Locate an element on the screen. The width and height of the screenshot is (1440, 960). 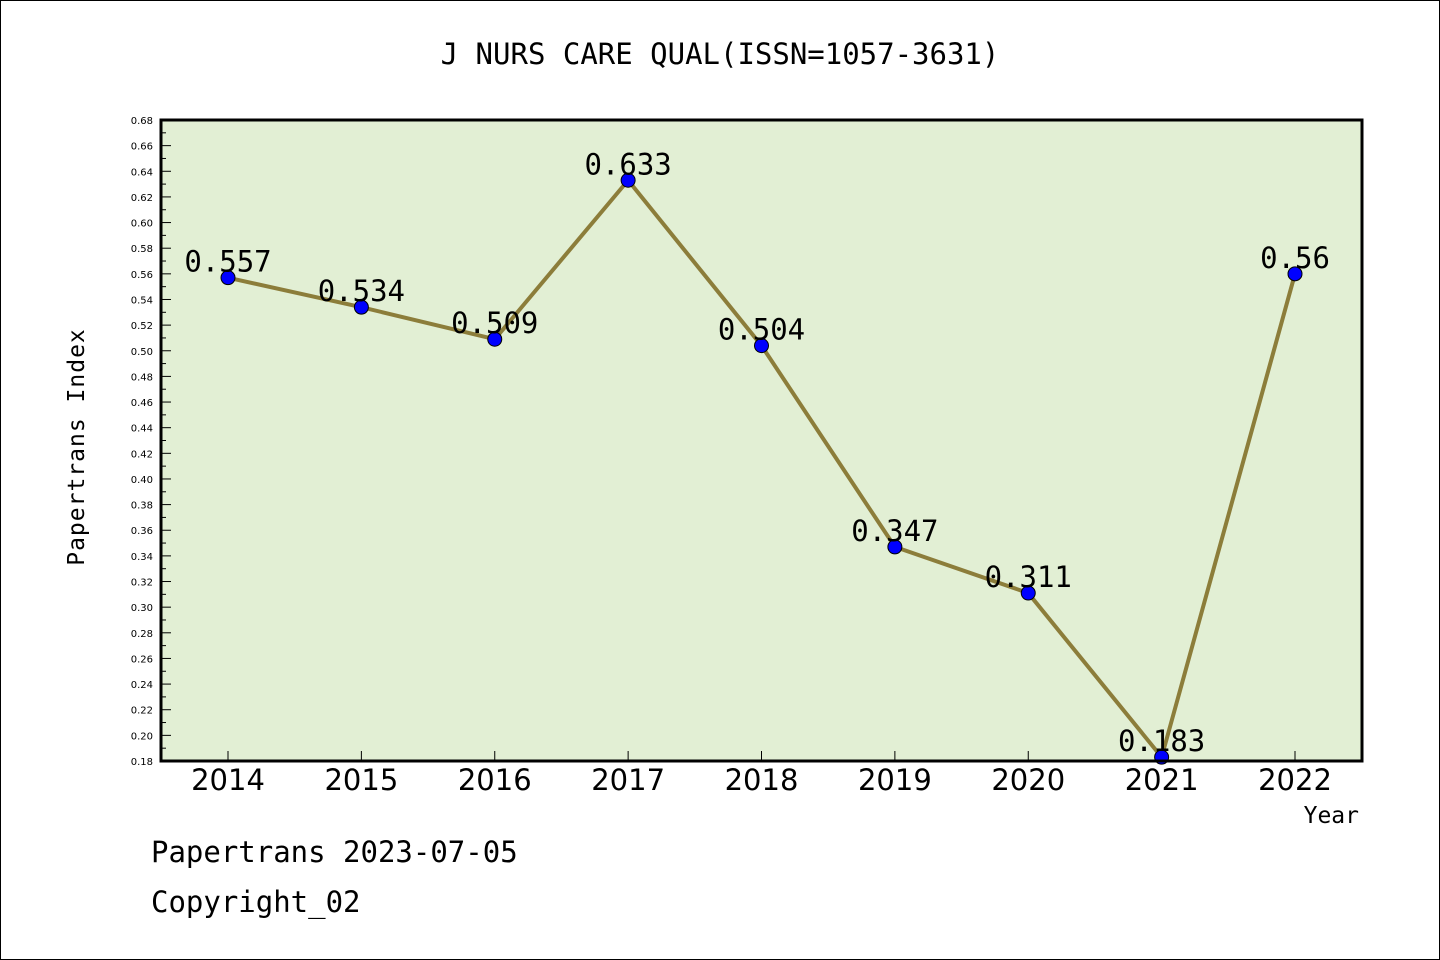
y-tick-label: 0.38 is located at coordinates (142, 506).